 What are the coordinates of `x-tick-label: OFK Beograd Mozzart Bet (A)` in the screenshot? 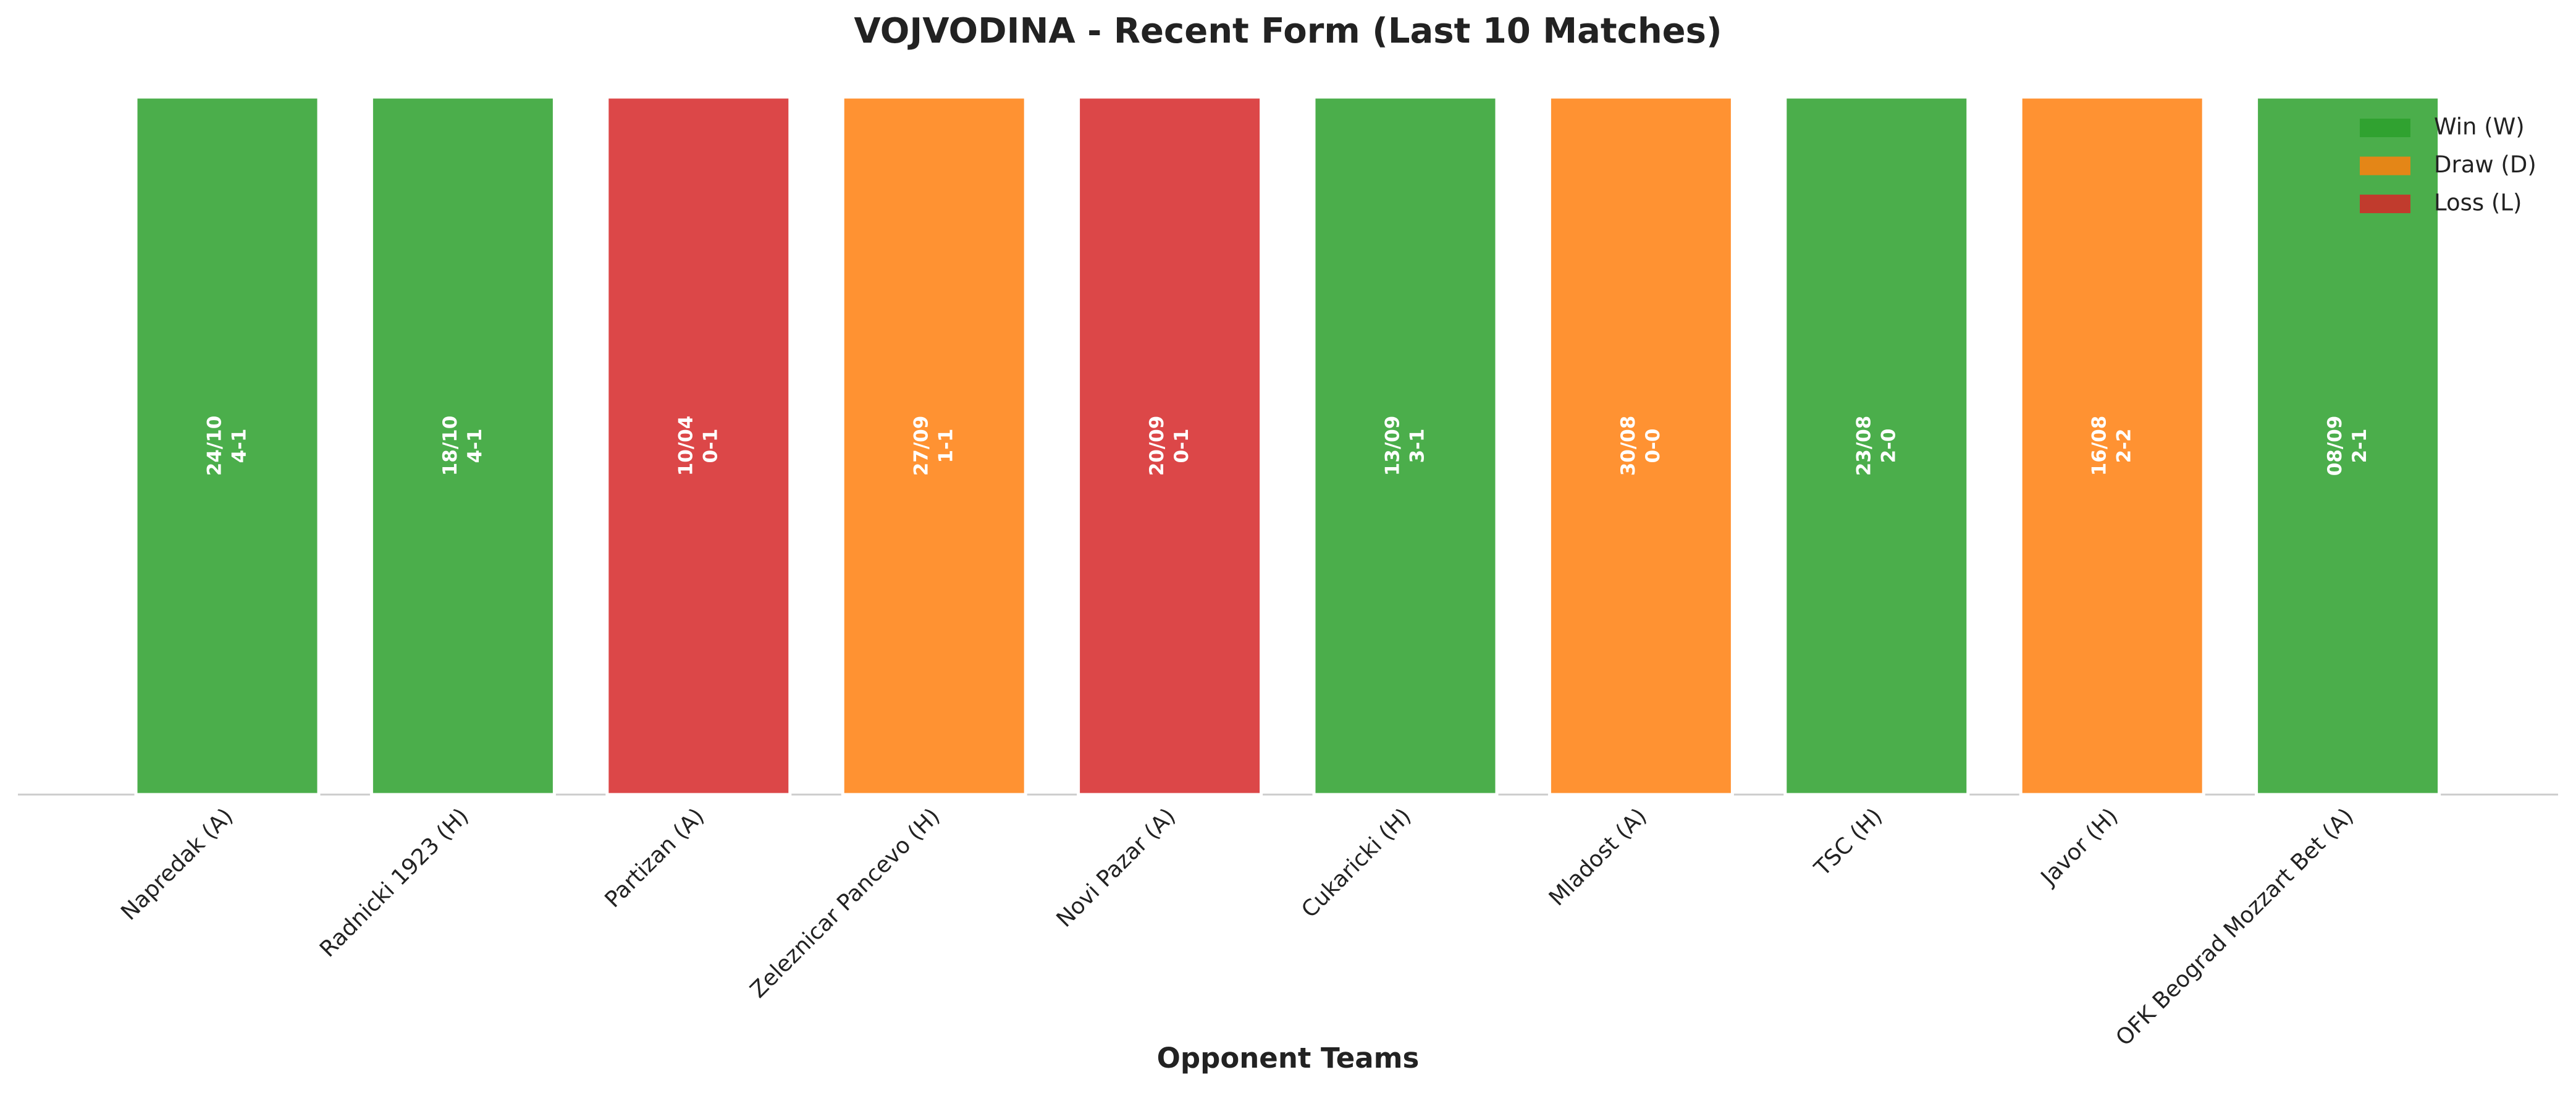 It's located at (2235, 927).